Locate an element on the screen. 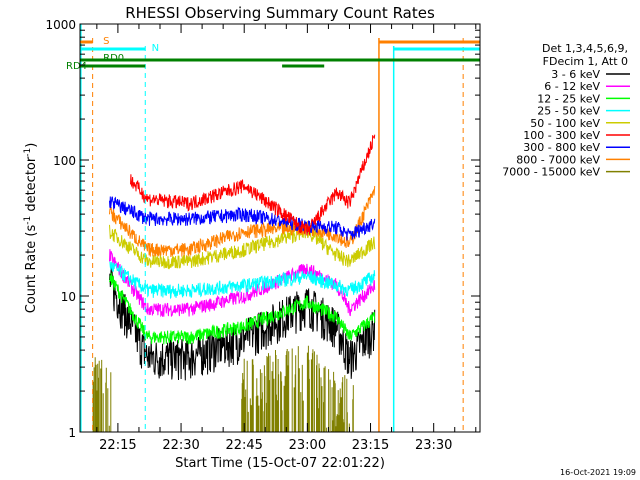  flag-label-rd0: RD0 is located at coordinates (113, 58).